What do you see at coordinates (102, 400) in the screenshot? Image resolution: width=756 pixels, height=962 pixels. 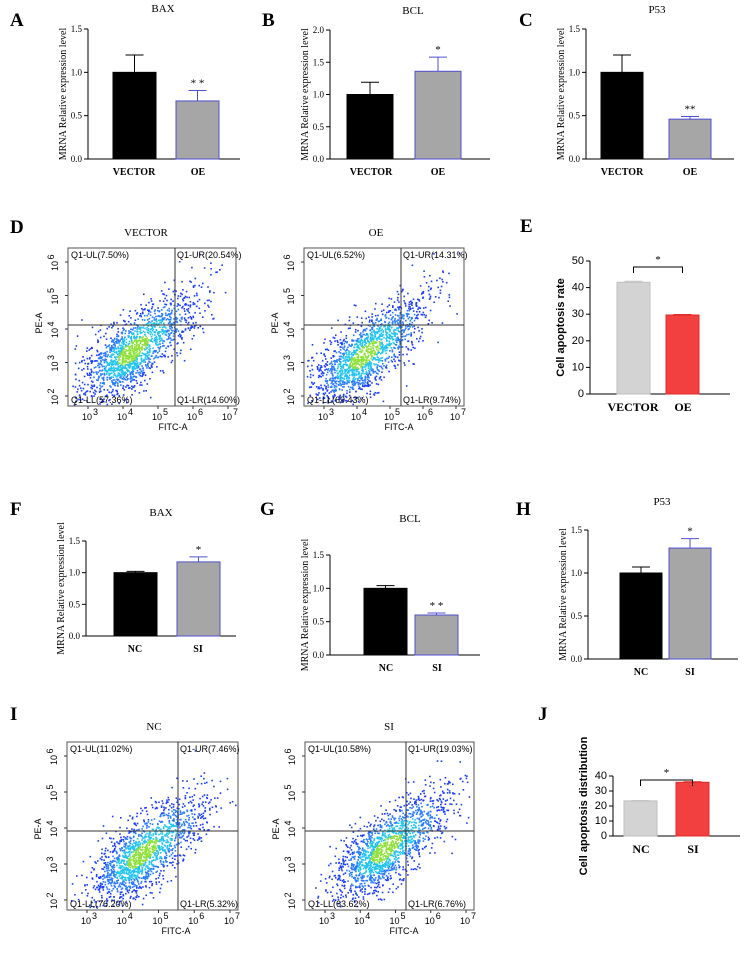 I see `quadrant-label-ll: Q1-LL(57.36%)` at bounding box center [102, 400].